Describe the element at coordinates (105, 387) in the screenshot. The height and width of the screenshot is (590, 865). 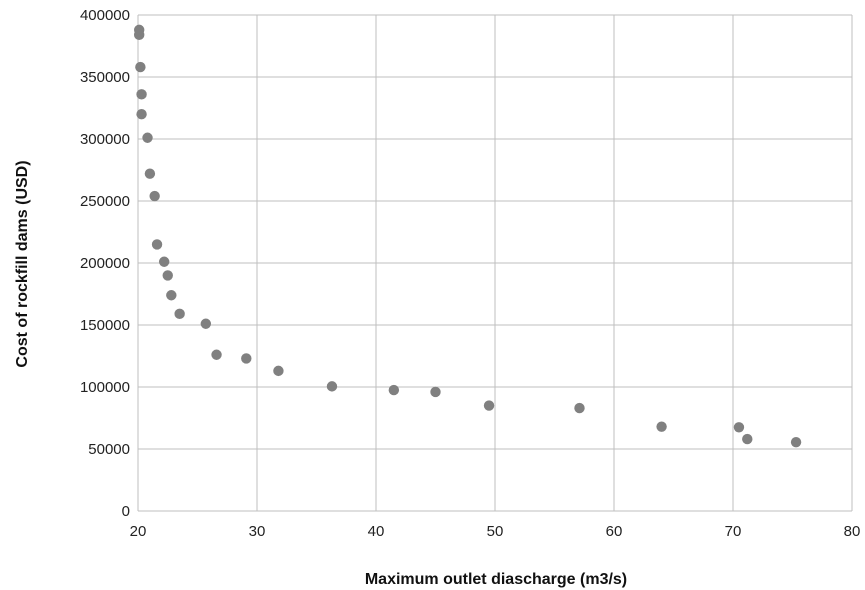
I see `y-tick-label: 100000` at that location.